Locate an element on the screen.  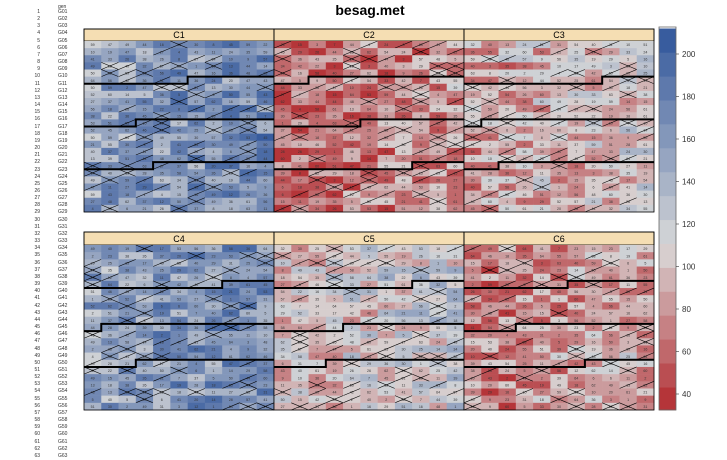
row-gen-label: G25 is located at coordinates (63, 183).